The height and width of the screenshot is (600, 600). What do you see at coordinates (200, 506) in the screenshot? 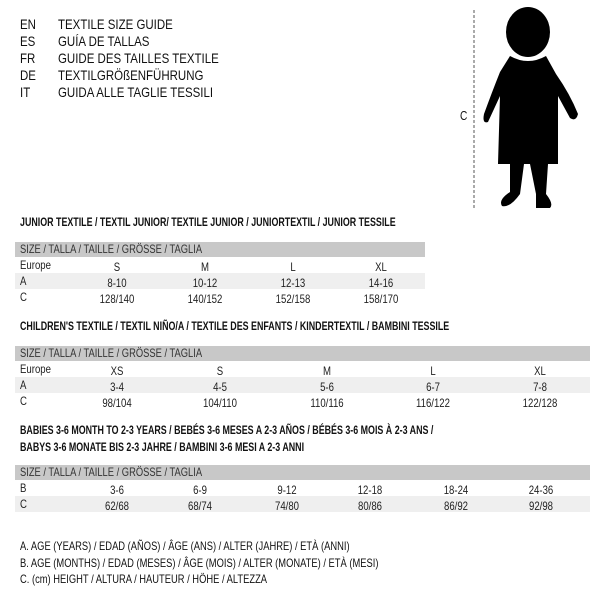
I see `table-cell: 68/74` at bounding box center [200, 506].